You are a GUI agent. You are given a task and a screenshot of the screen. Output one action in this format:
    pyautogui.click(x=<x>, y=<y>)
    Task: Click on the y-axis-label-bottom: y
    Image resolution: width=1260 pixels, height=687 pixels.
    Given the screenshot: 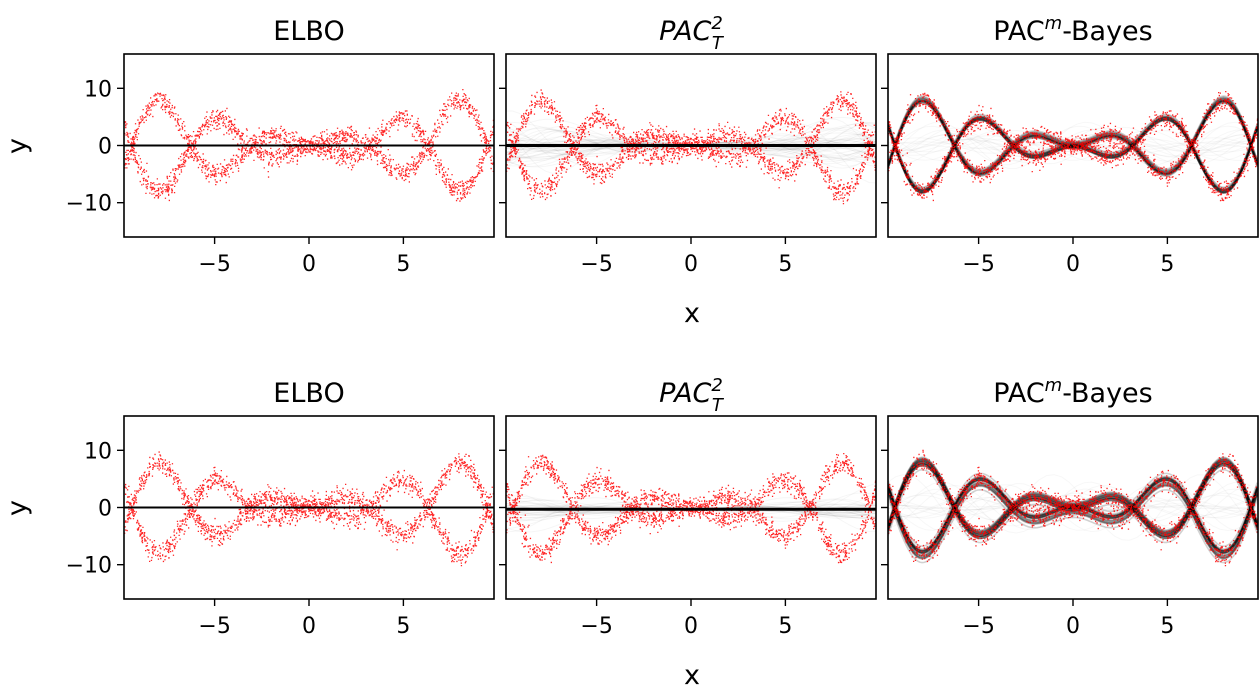 What is the action you would take?
    pyautogui.click(x=17, y=508)
    